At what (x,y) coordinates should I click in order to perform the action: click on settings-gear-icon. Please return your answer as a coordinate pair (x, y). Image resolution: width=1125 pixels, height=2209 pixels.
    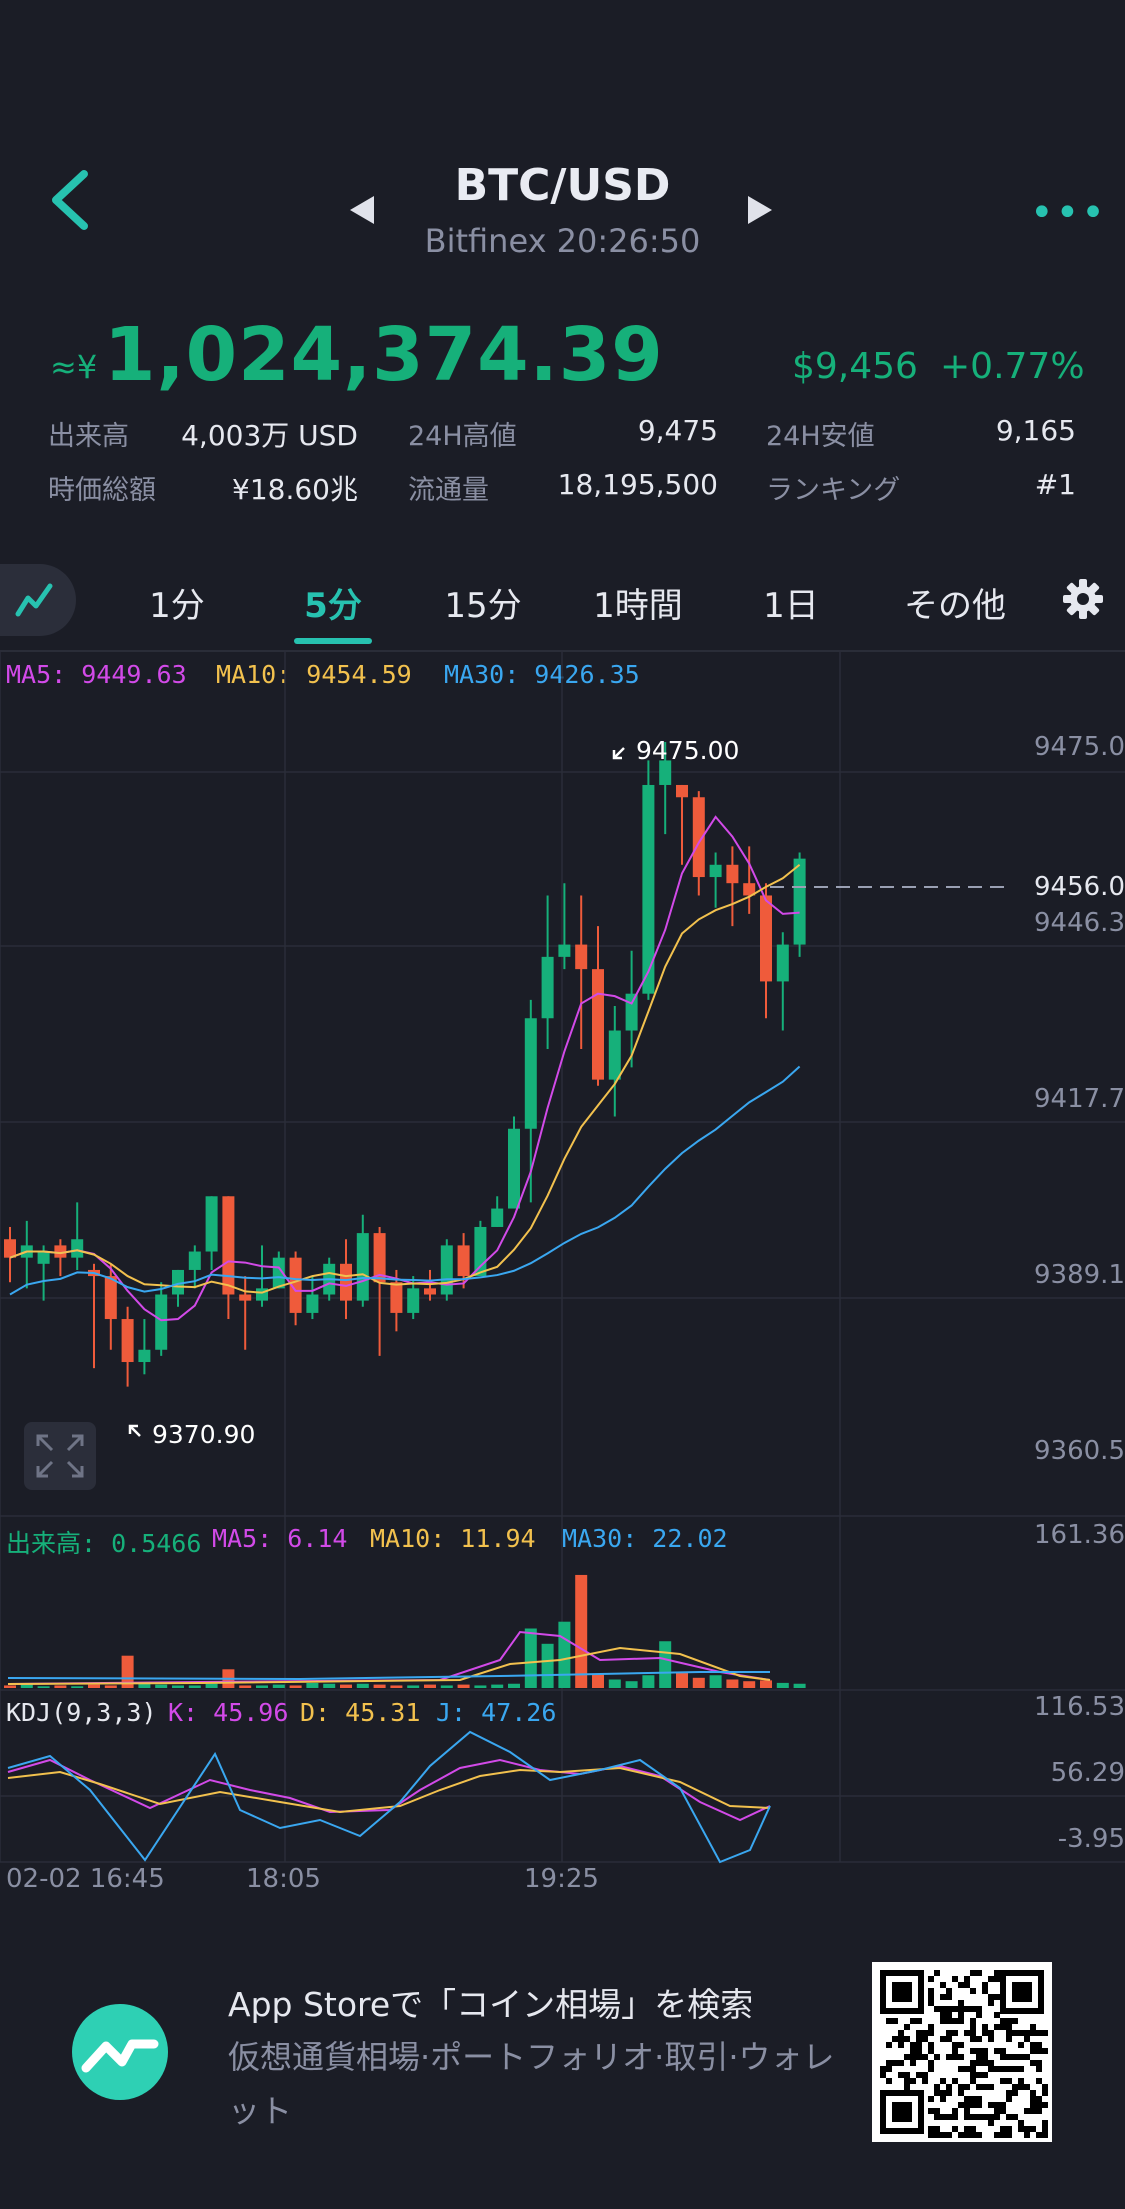
    Looking at the image, I should click on (1083, 599).